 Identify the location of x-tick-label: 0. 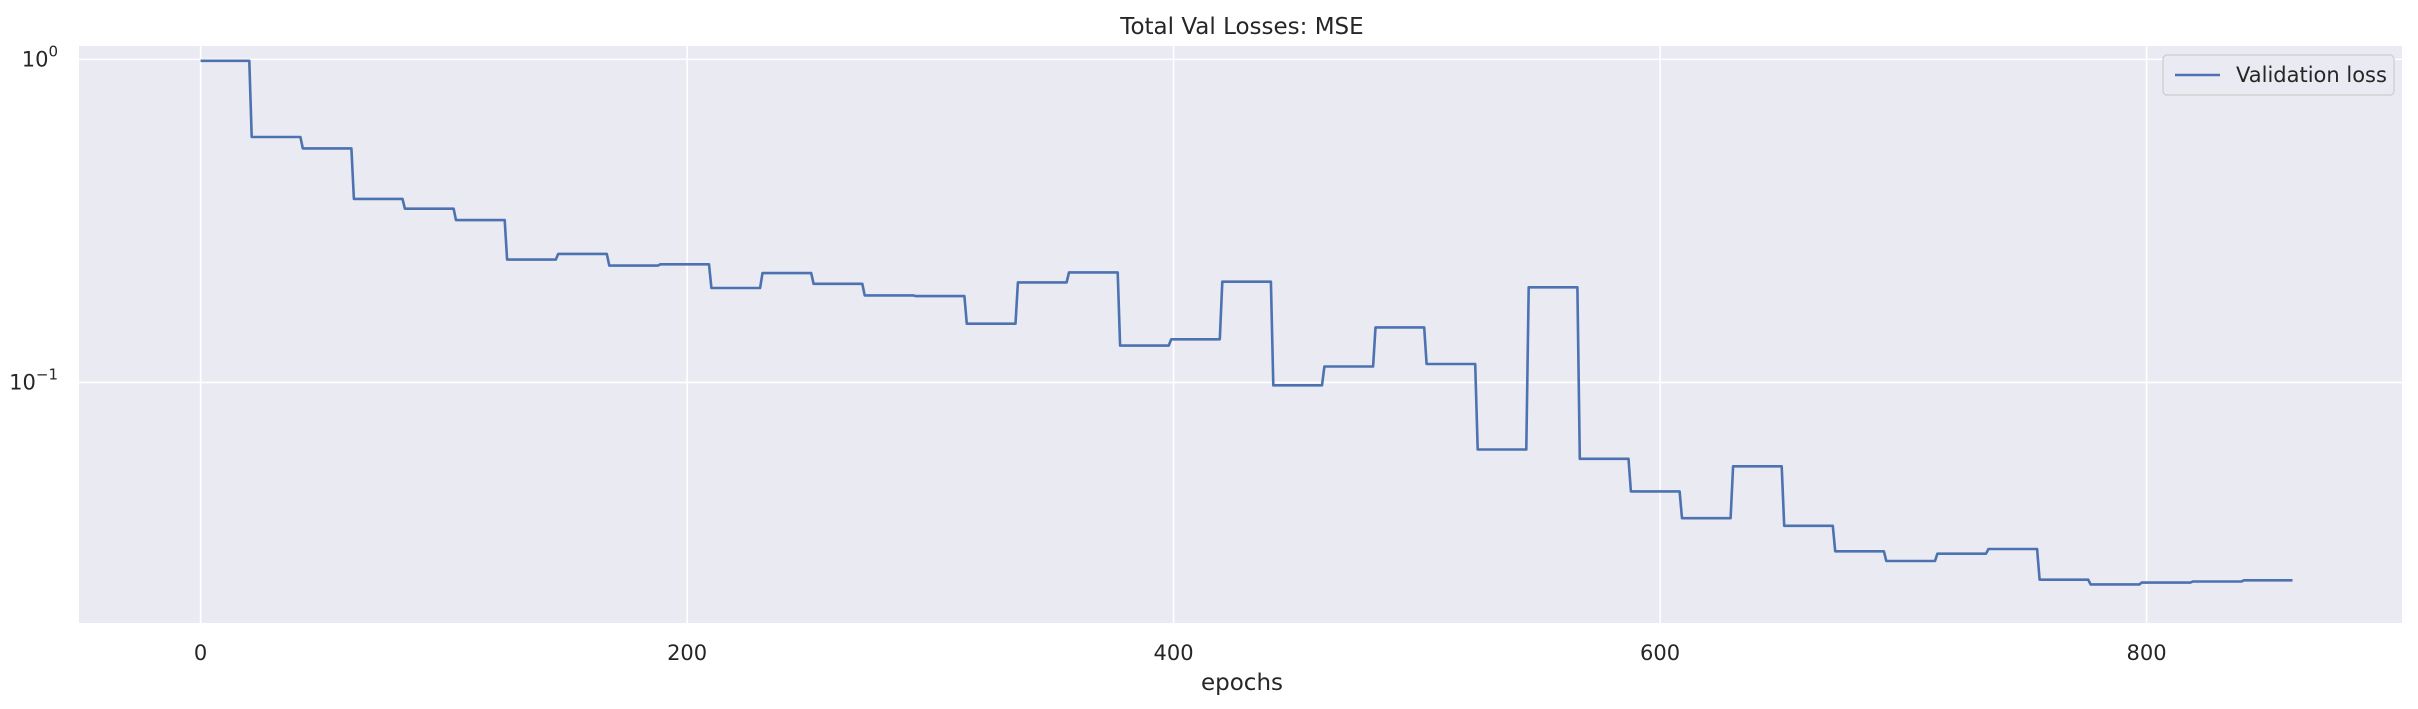
(200, 653).